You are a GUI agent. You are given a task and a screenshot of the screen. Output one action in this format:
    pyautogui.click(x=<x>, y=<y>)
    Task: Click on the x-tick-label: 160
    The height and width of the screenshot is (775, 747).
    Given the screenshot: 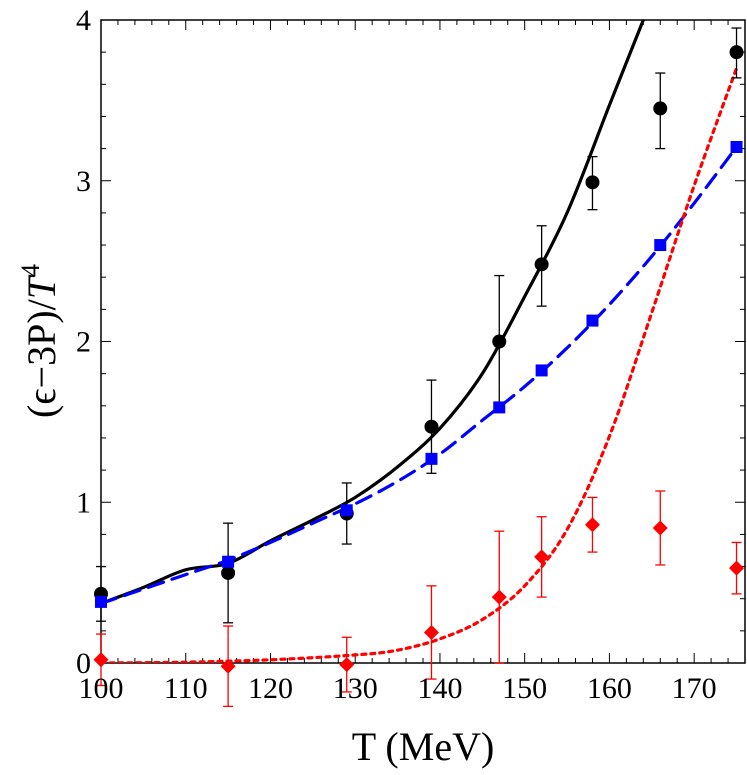 What is the action you would take?
    pyautogui.click(x=609, y=688)
    